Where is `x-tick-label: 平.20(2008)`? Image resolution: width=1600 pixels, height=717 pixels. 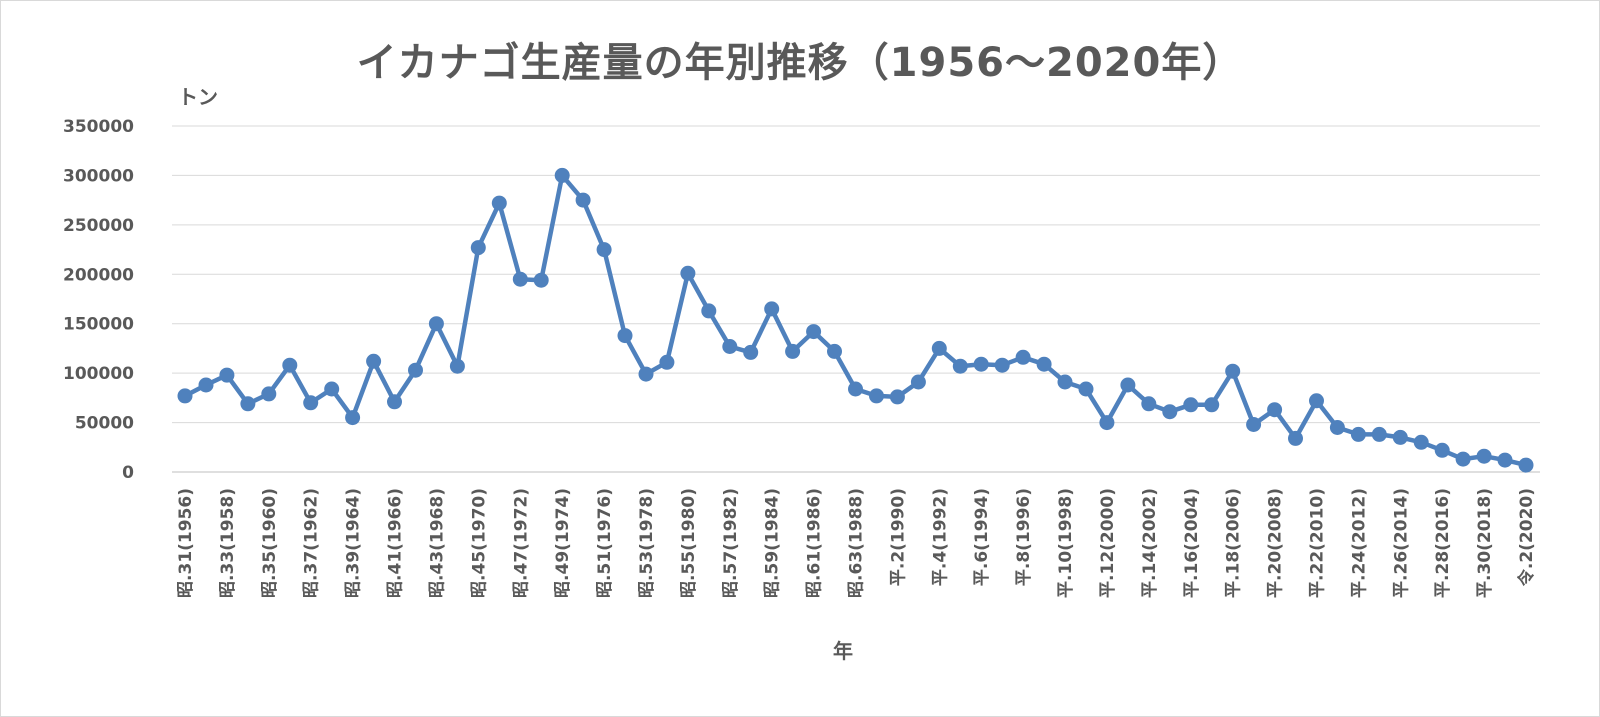
x-tick-label: 平.20(2008) is located at coordinates (1276, 543).